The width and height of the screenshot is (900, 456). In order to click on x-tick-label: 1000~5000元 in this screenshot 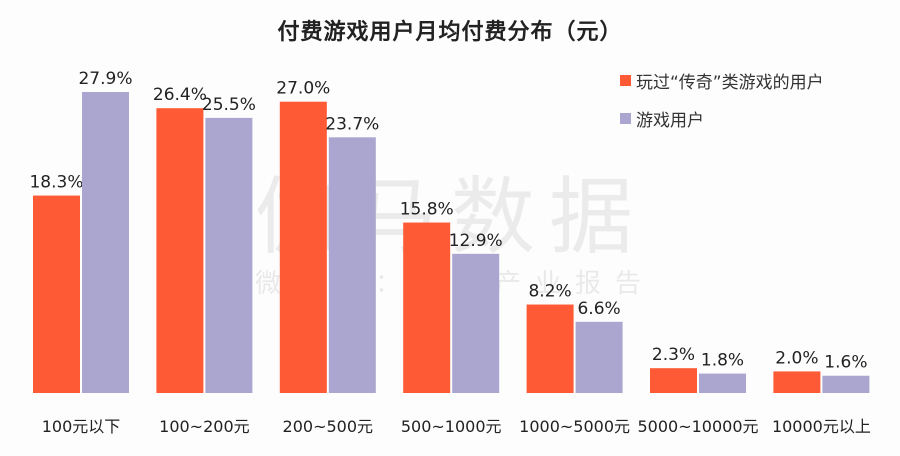, I will do `click(574, 426)`.